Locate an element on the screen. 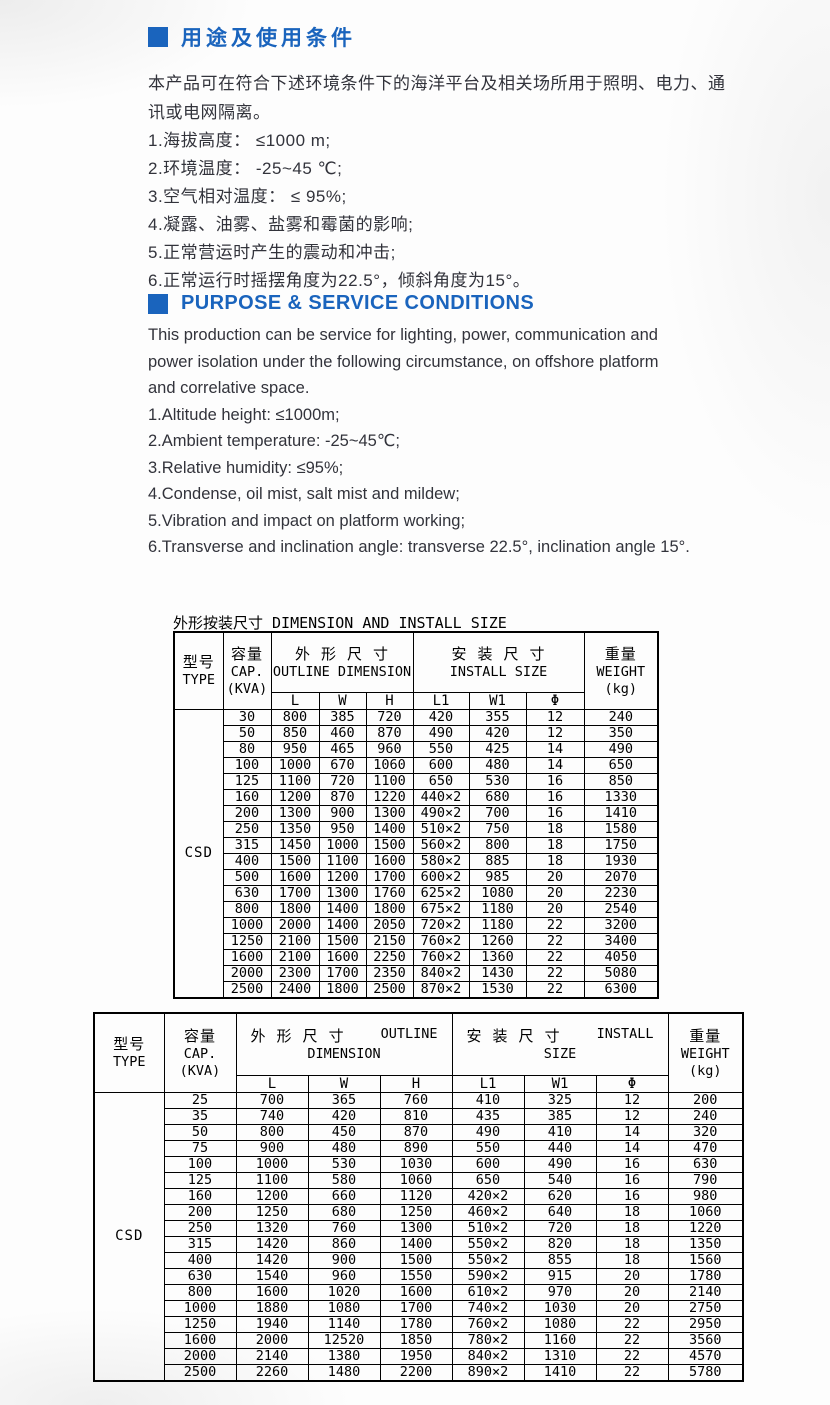 The width and height of the screenshot is (830, 1405). table-row: 250 1320 760 1300 510×2 720 18 1220 is located at coordinates (419, 1228).